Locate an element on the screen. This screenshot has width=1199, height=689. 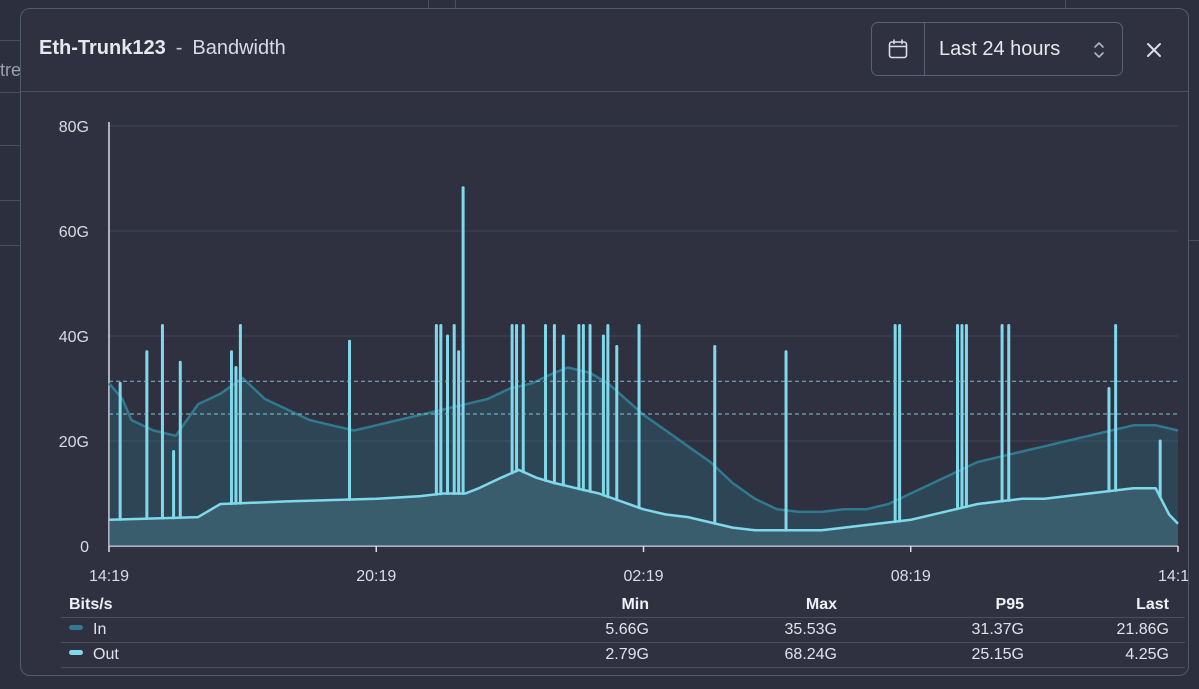
stats-header-max: Max is located at coordinates (821, 604).